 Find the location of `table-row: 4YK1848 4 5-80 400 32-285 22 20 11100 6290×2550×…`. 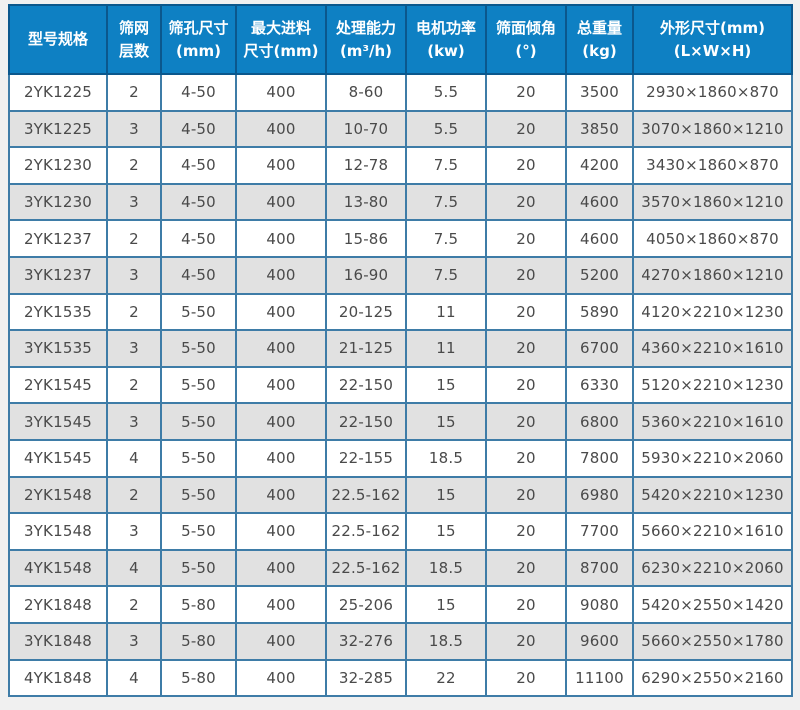

table-row: 4YK1848 4 5-80 400 32-285 22 20 11100 6290×2550×… is located at coordinates (400, 678).